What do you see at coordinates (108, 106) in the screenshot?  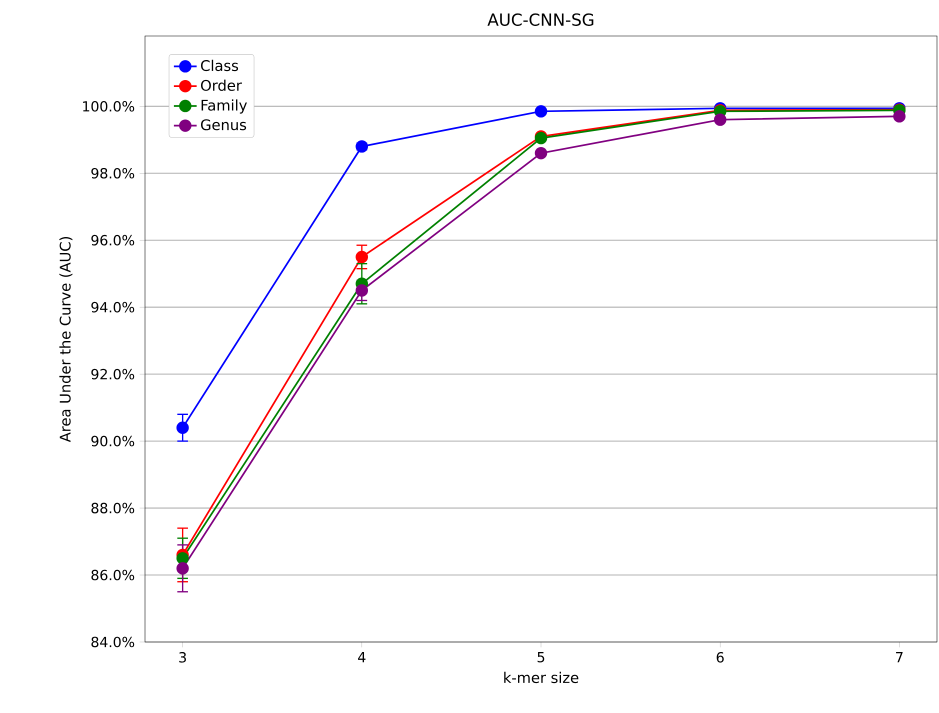 I see `y-tick-label: 100.0%` at bounding box center [108, 106].